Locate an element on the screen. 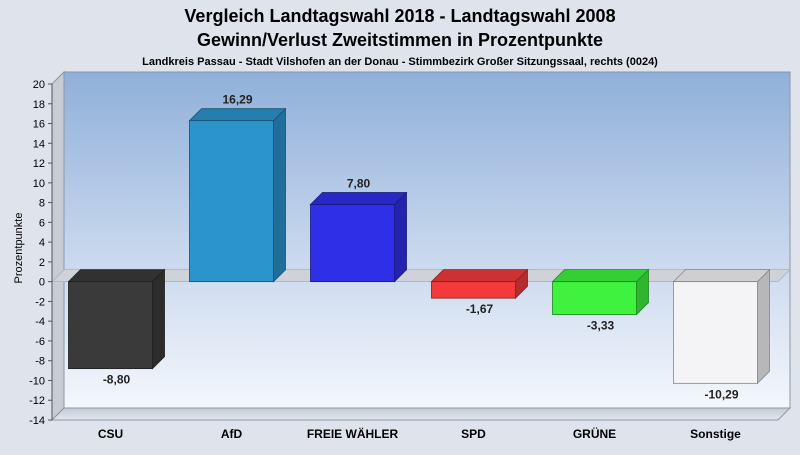 The image size is (800, 455). y-tick-label: 8 is located at coordinates (42, 204).